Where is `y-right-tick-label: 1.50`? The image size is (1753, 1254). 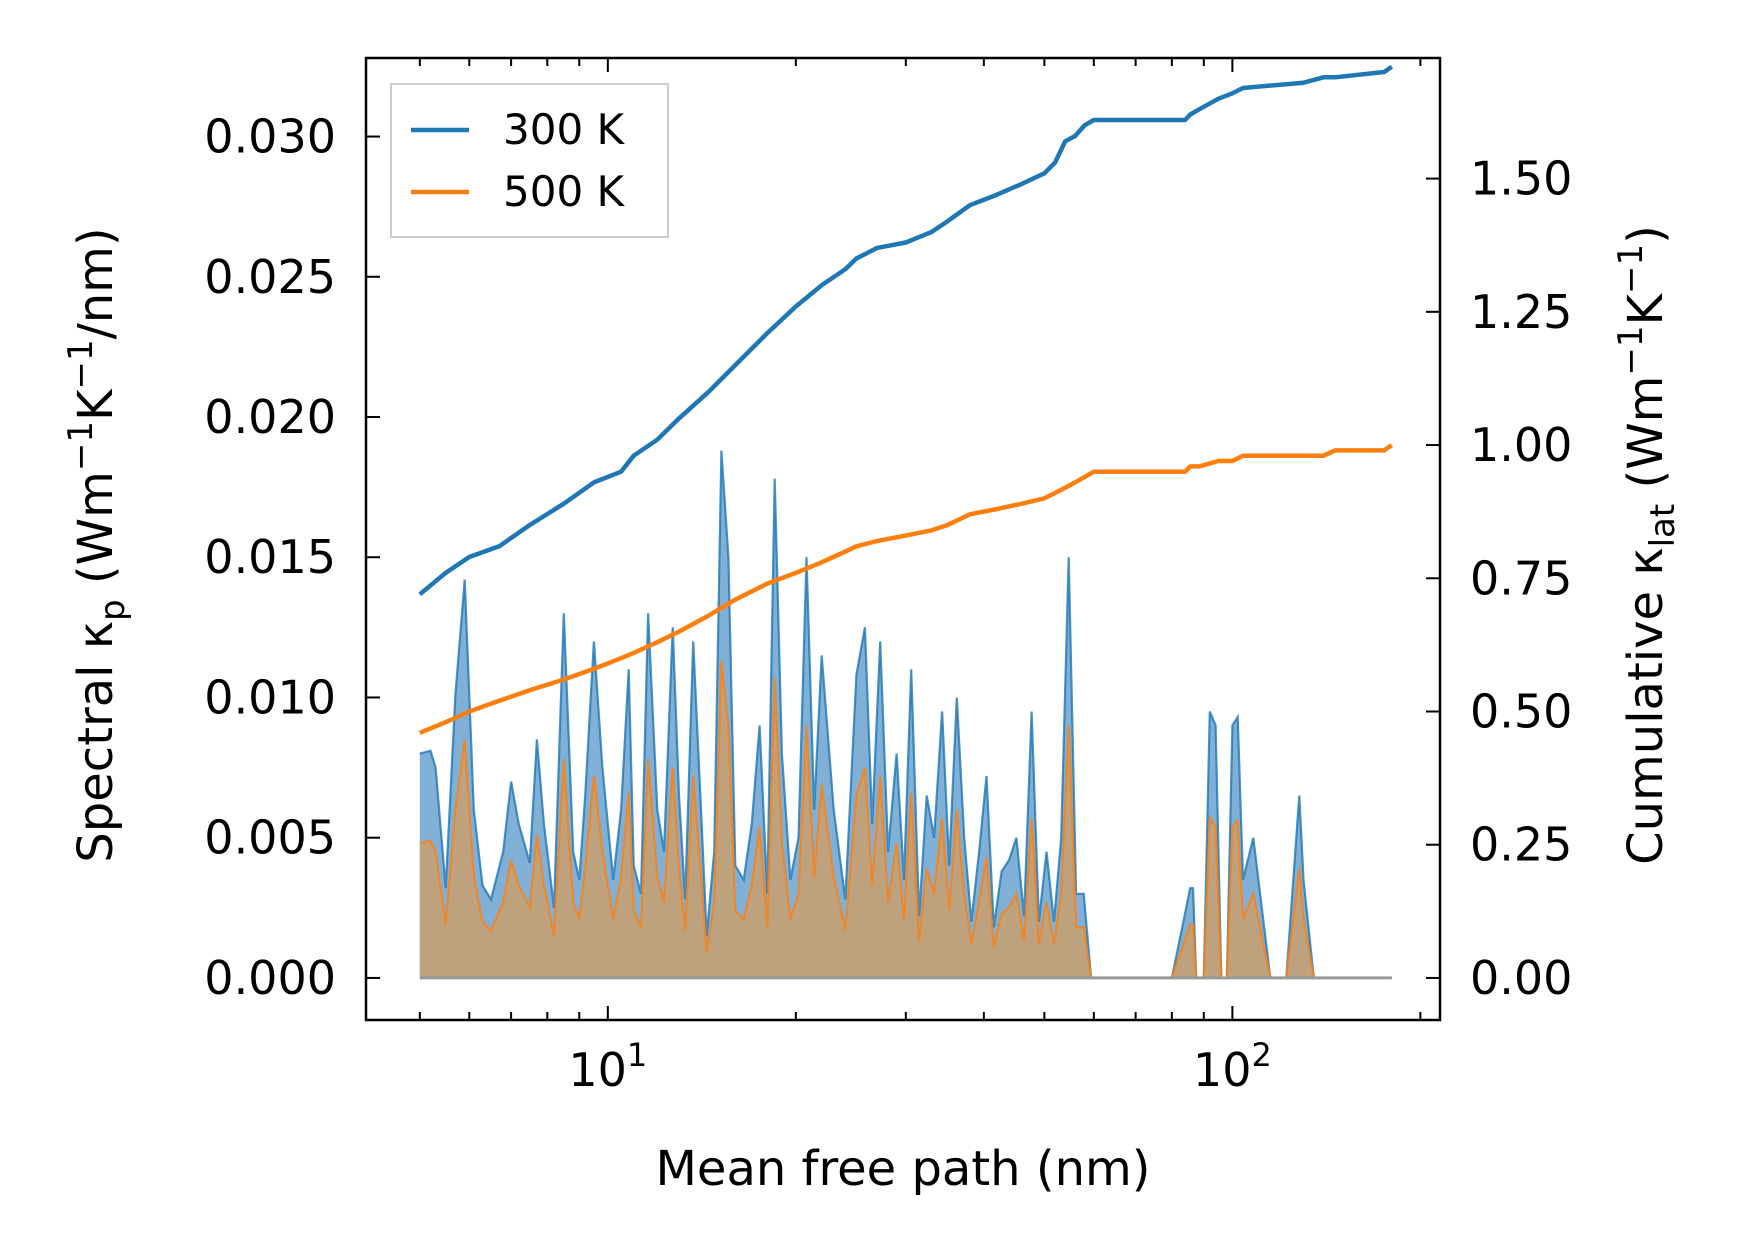 y-right-tick-label: 1.50 is located at coordinates (1521, 179).